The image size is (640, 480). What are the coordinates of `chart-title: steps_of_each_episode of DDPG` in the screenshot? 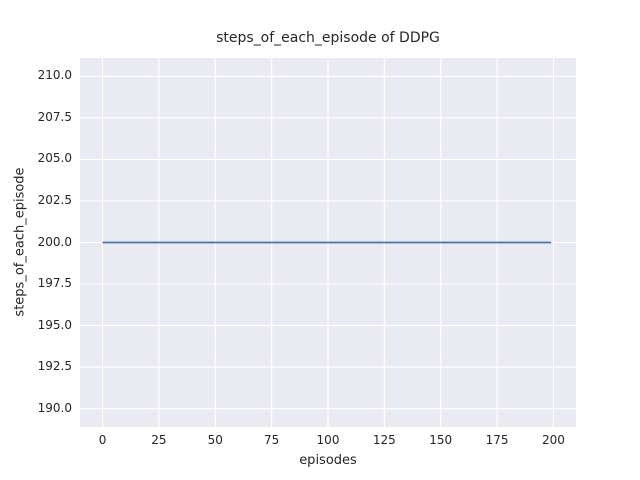 It's located at (328, 38).